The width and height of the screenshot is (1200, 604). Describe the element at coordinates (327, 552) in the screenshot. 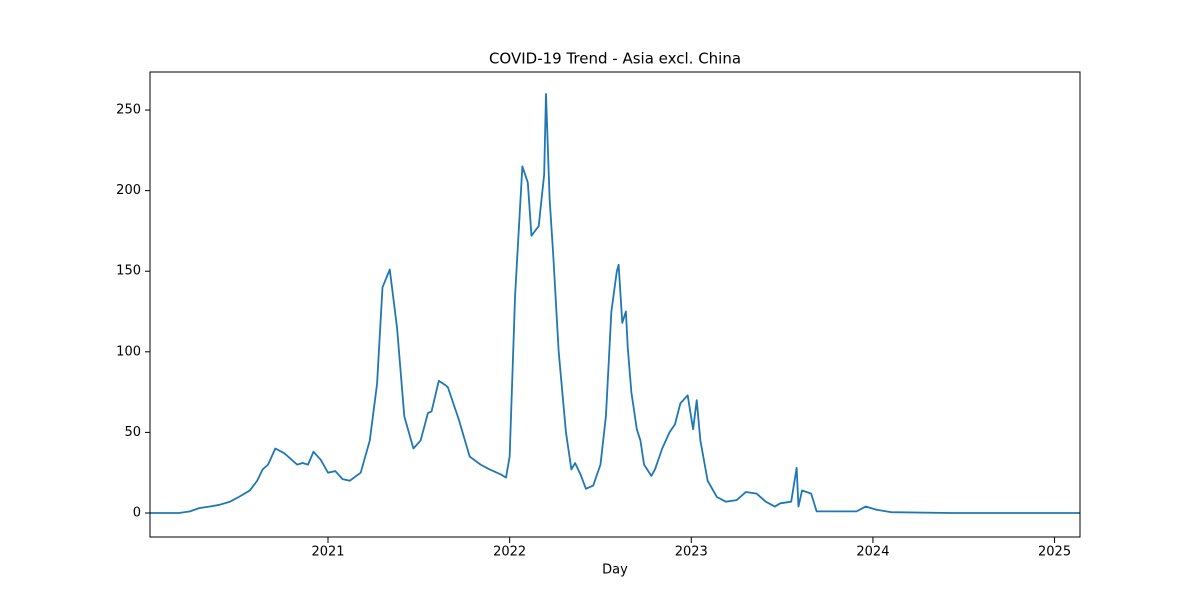

I see `x-tick-label: 2021` at that location.